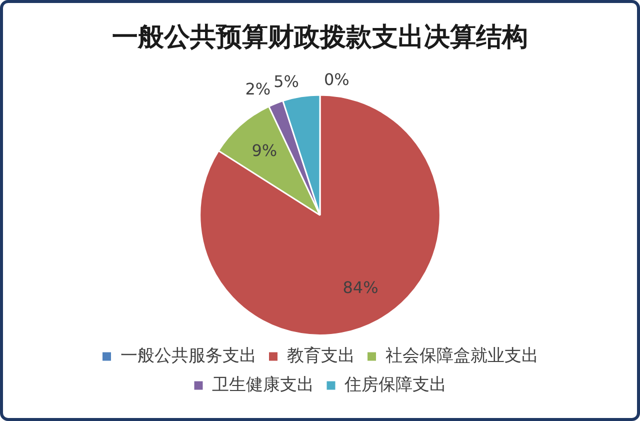 The width and height of the screenshot is (640, 421). I want to click on data-label: 5%, so click(287, 81).